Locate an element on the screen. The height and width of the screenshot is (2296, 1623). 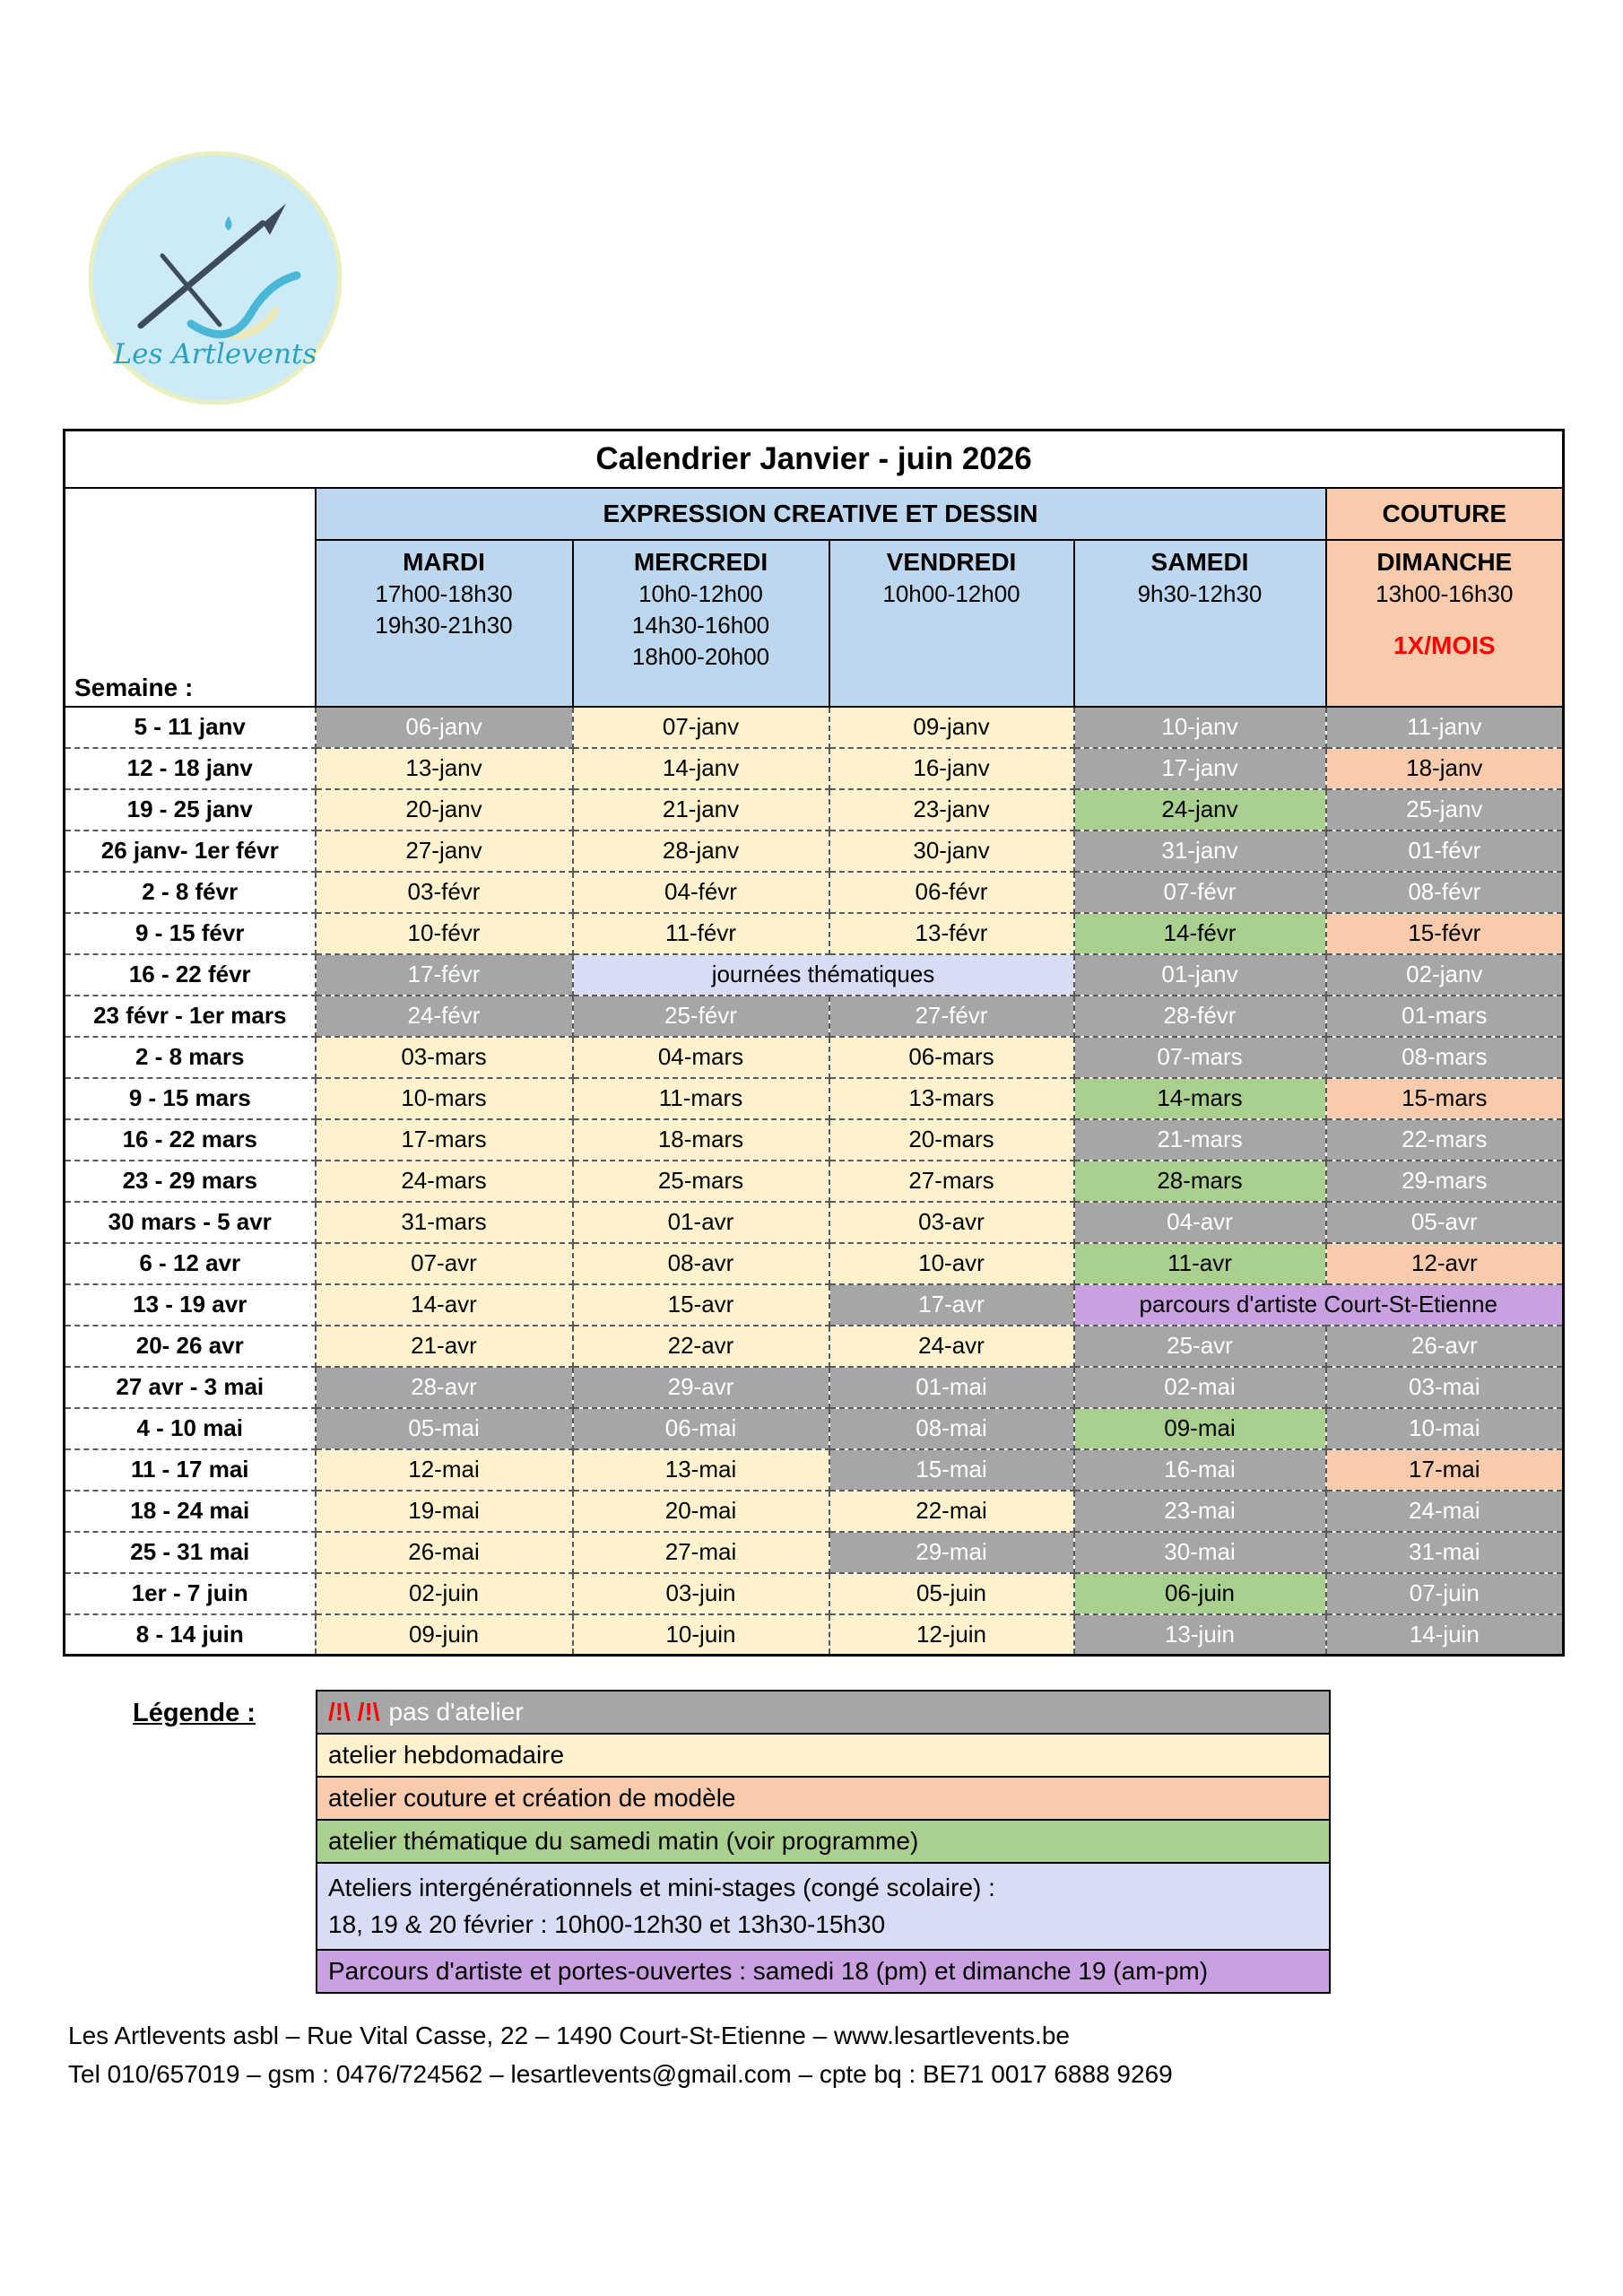
calendar-cell: 20-janv is located at coordinates (444, 809).